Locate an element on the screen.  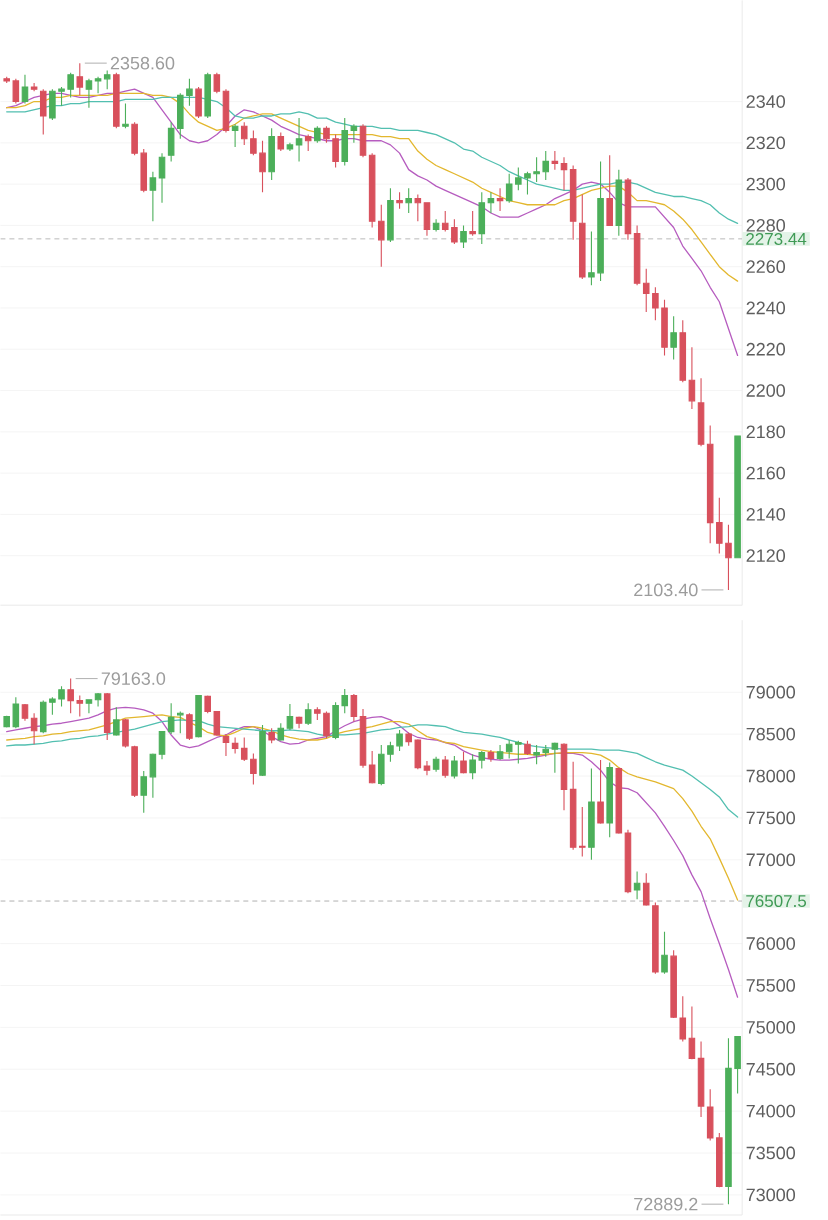
y-tick-label: 75500 is located at coordinates (770, 985).